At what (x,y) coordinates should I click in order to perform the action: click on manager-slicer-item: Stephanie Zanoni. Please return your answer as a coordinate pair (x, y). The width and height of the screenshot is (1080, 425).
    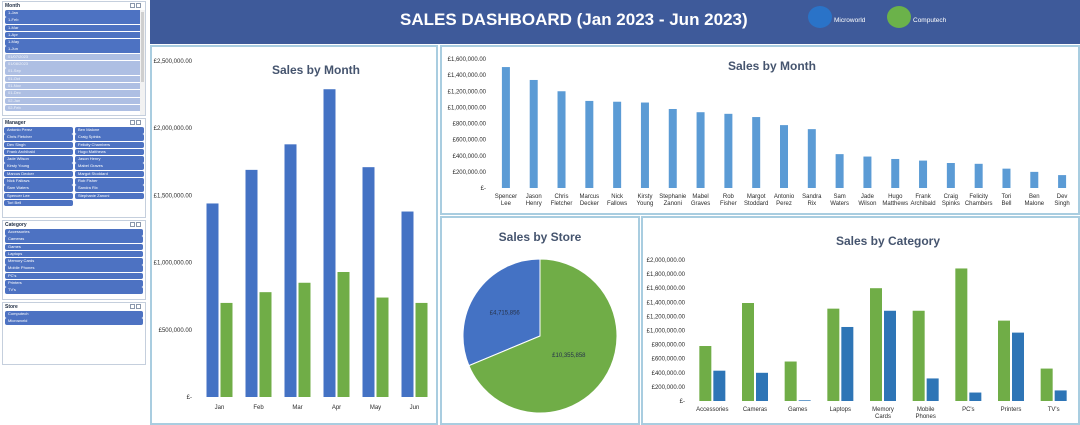
    Looking at the image, I should click on (109, 196).